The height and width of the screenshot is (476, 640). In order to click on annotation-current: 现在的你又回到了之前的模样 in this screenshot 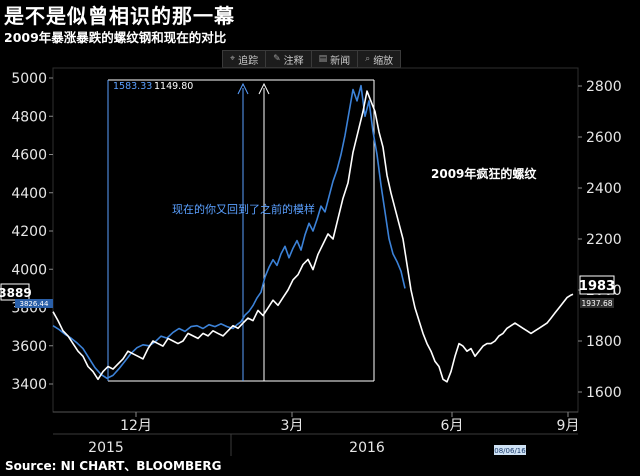, I will do `click(243, 209)`.